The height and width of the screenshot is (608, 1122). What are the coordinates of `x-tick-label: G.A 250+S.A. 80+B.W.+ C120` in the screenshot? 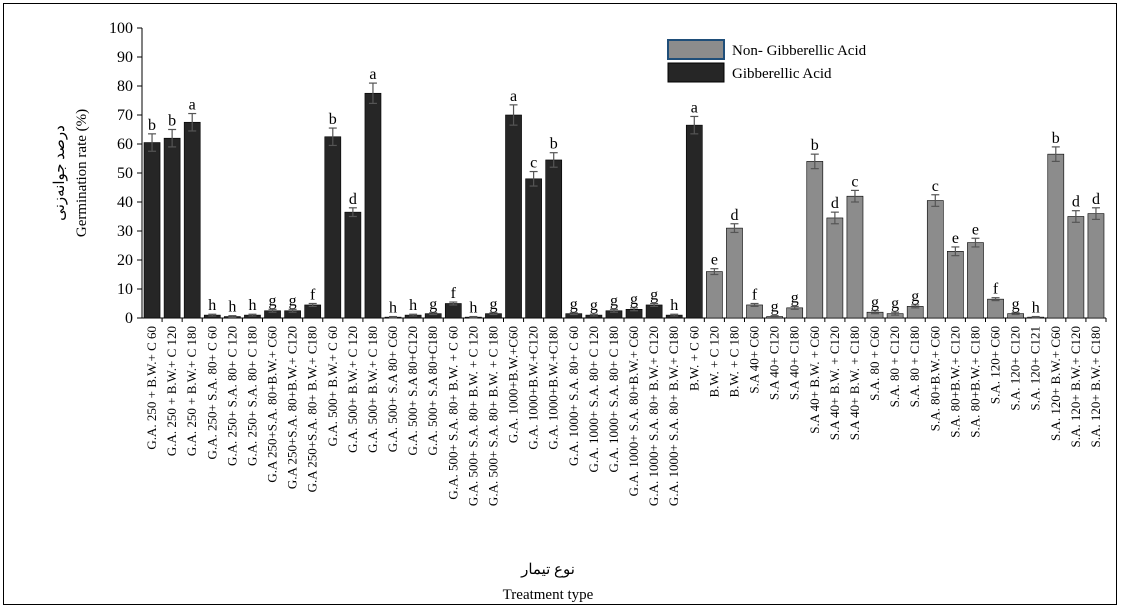 It's located at (292, 407).